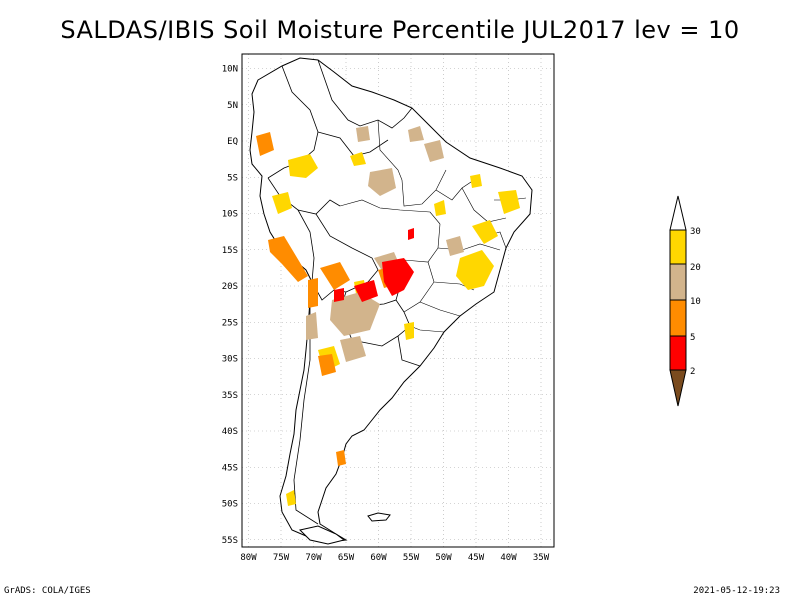  I want to click on lon-tick-label: 45W, so click(476, 558).